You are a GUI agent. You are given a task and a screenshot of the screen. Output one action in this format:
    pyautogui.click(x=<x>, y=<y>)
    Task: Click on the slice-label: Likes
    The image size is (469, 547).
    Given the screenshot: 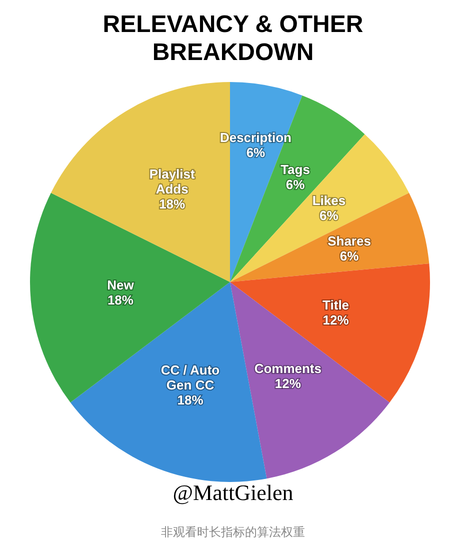 What is the action you would take?
    pyautogui.click(x=329, y=200)
    